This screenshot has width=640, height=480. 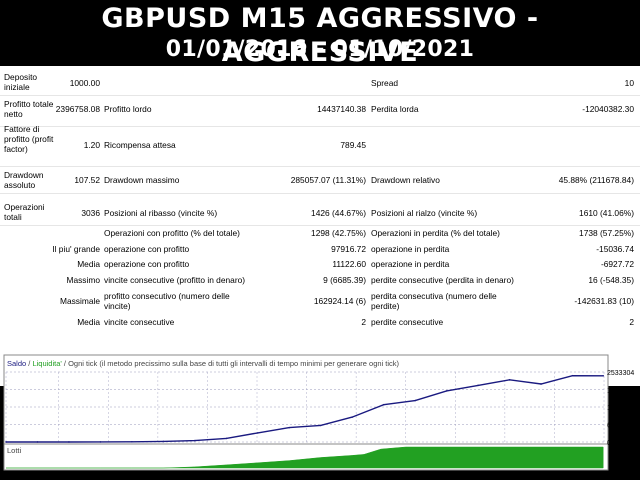 I want to click on massimale-win-value: 162924.14 (6), so click(x=339, y=301).